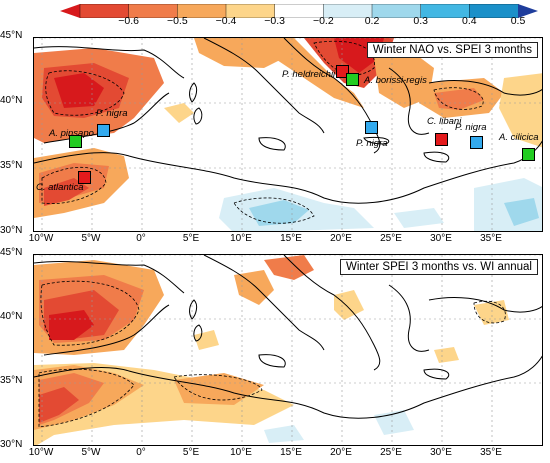 The width and height of the screenshot is (550, 463). What do you see at coordinates (420, 21) in the screenshot?
I see `colorbar-tick-label: 0.3` at bounding box center [420, 21].